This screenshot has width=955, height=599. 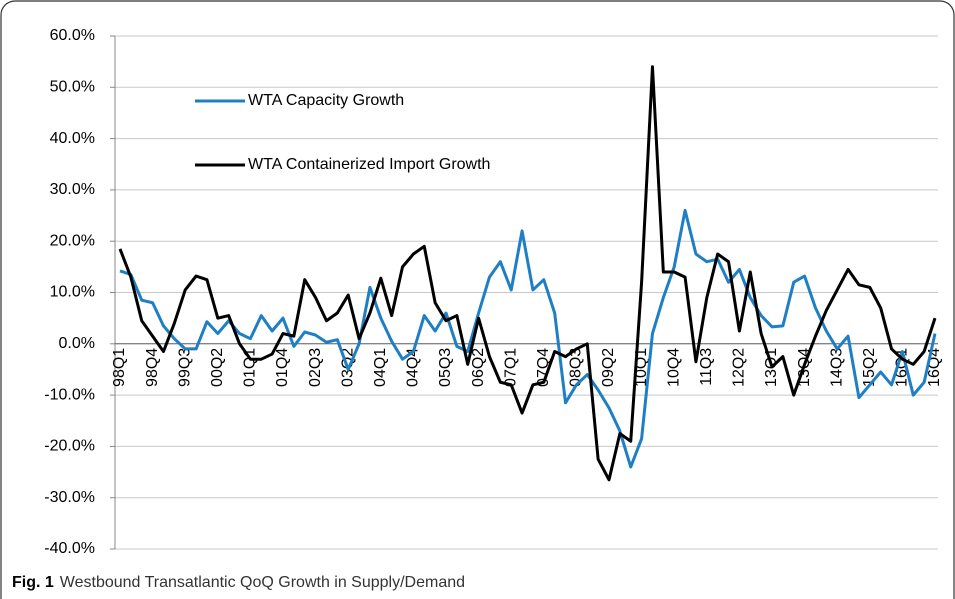 I want to click on y-tick-label: 30.0%, so click(x=72, y=189).